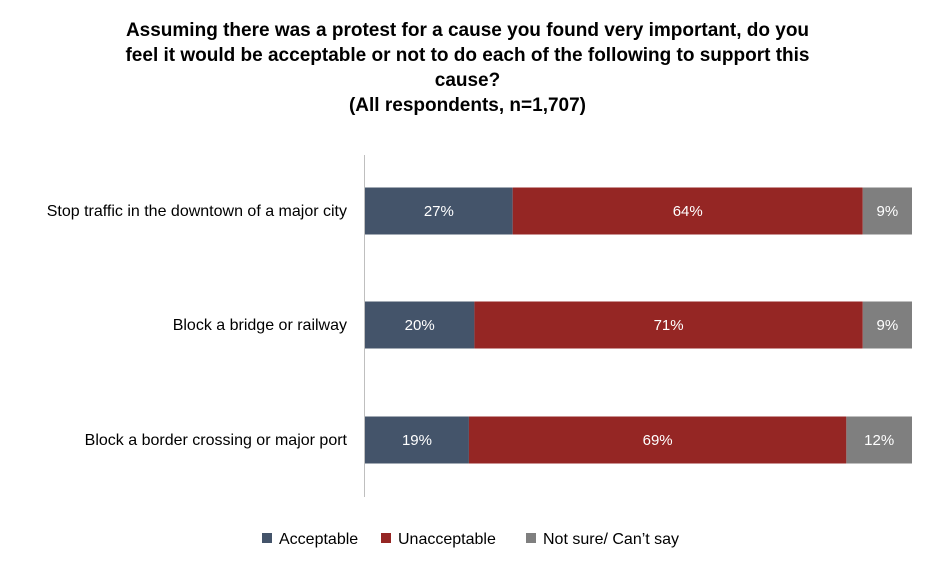 This screenshot has width=935, height=569. Describe the element at coordinates (318, 539) in the screenshot. I see `legend-label-1: Acceptable` at that location.